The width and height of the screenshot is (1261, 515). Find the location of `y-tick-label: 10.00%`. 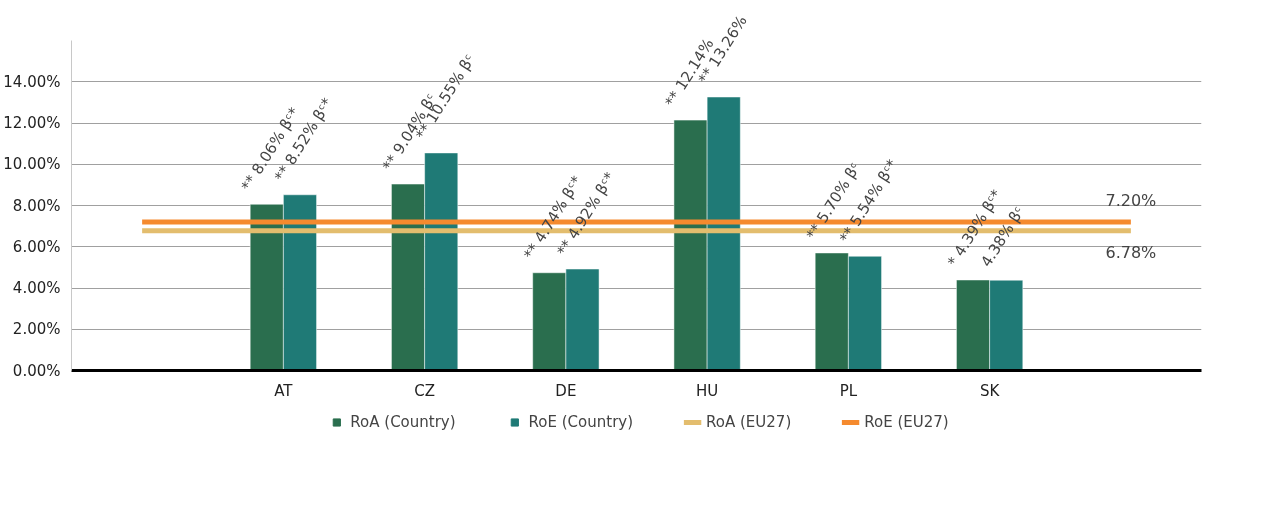

y-tick-label: 10.00% is located at coordinates (32, 164).